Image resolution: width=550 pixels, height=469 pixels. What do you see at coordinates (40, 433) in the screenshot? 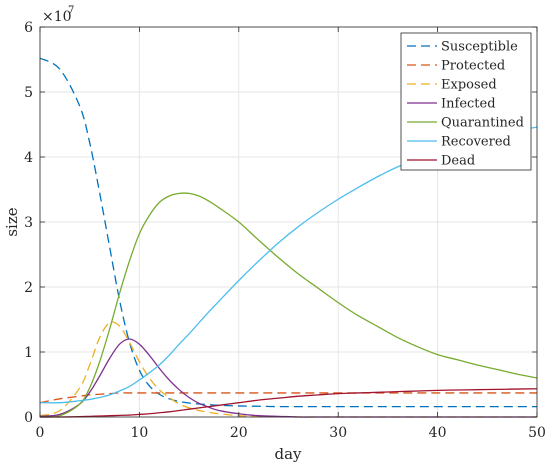
I see `x-tick-label: 0` at bounding box center [40, 433].